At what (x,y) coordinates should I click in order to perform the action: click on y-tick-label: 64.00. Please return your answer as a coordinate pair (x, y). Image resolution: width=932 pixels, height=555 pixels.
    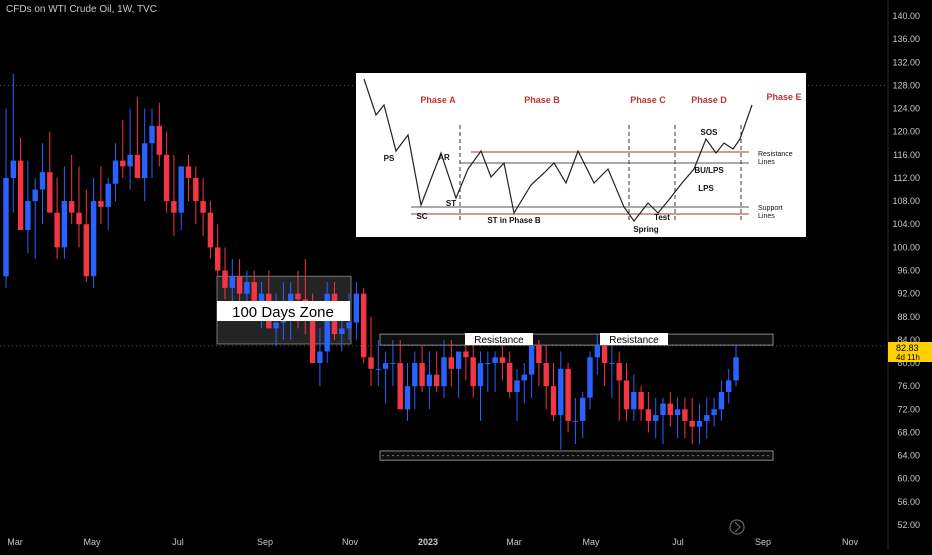
    Looking at the image, I should click on (908, 456).